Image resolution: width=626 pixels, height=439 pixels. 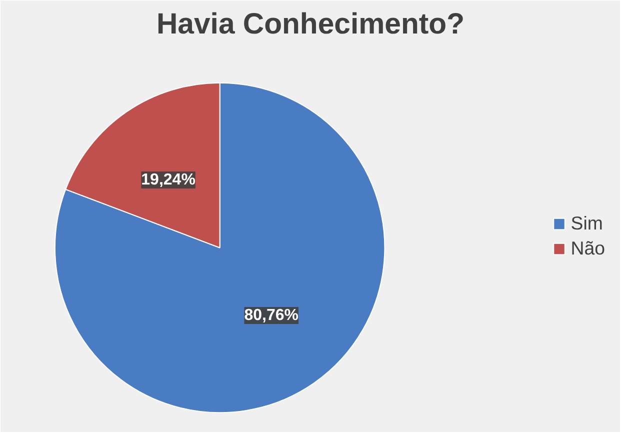 What do you see at coordinates (271, 315) in the screenshot?
I see `data-label: 80,76%` at bounding box center [271, 315].